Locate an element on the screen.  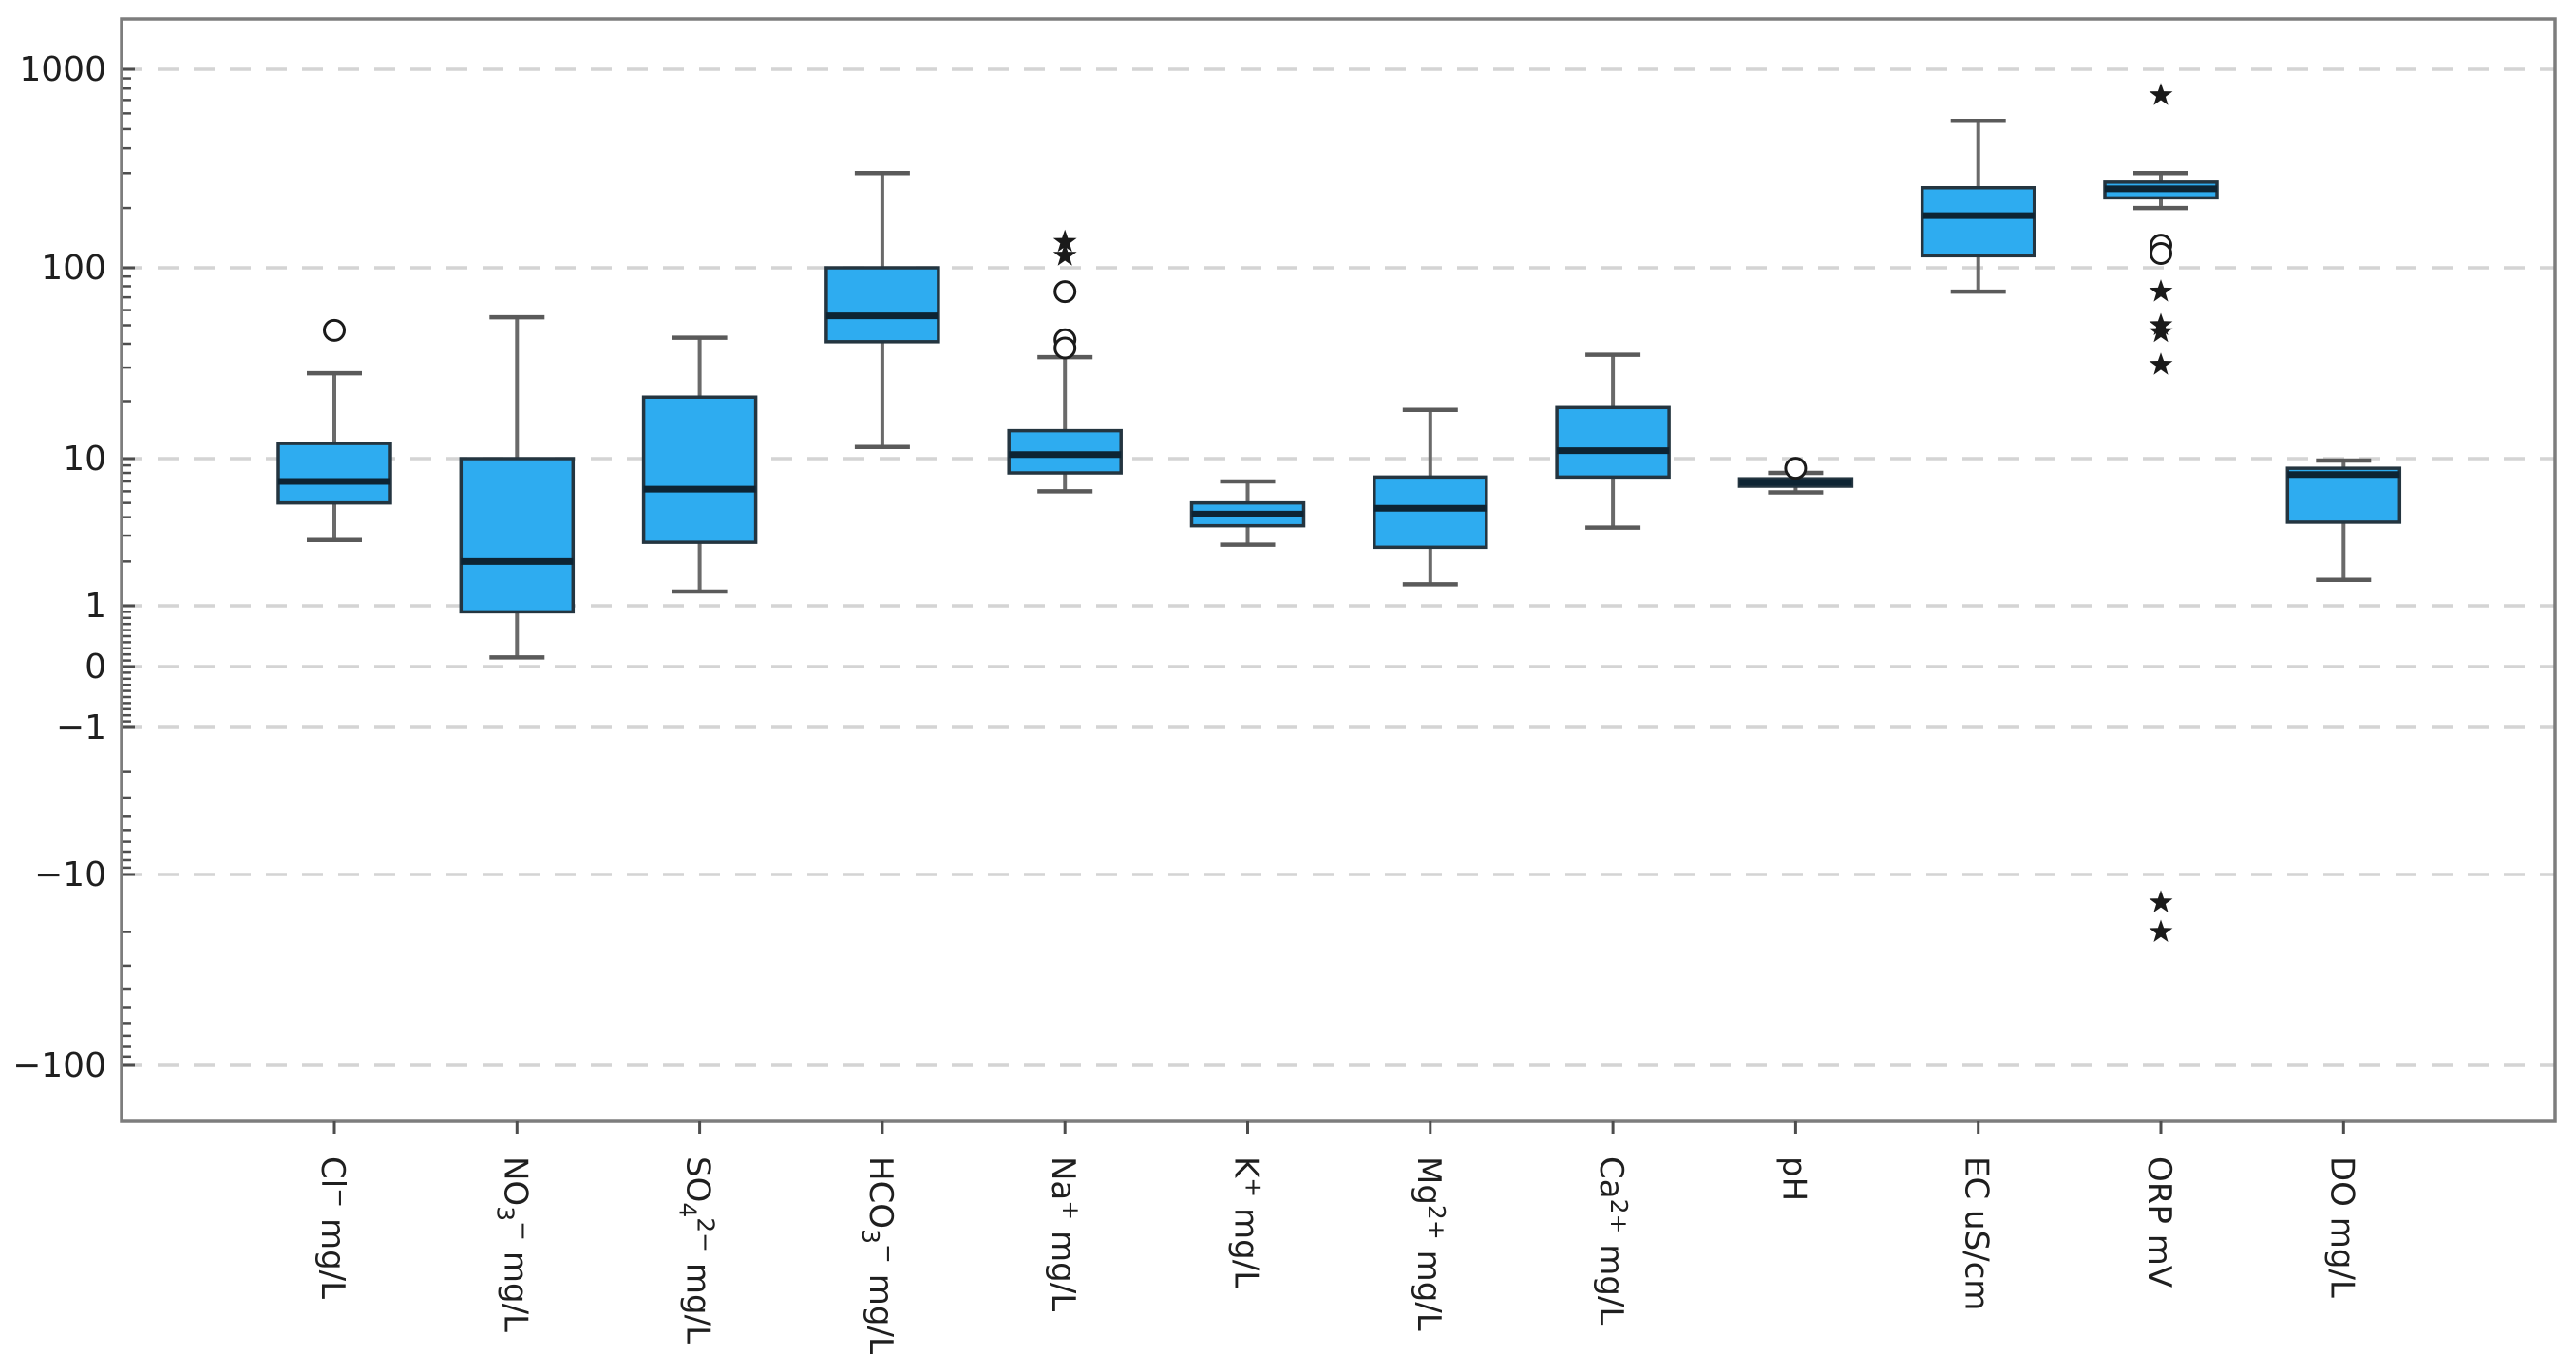
x-tick-label-hco3: HCO3− mg/L is located at coordinates (879, 1255).